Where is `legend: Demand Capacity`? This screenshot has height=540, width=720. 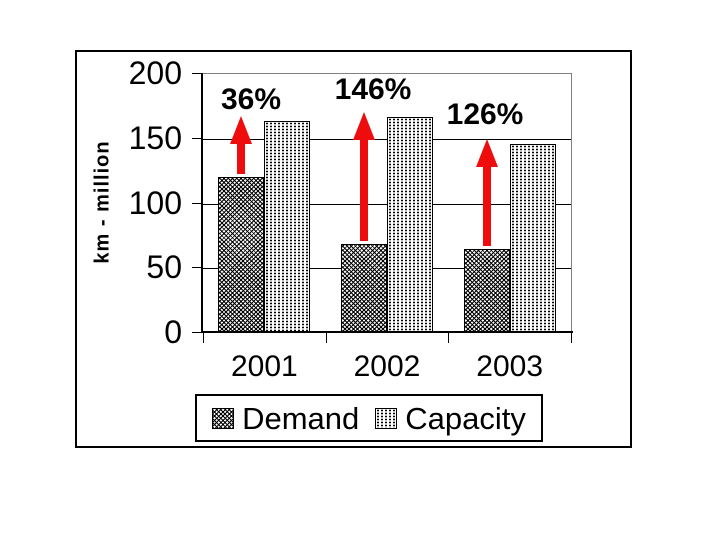 legend: Demand Capacity is located at coordinates (369, 418).